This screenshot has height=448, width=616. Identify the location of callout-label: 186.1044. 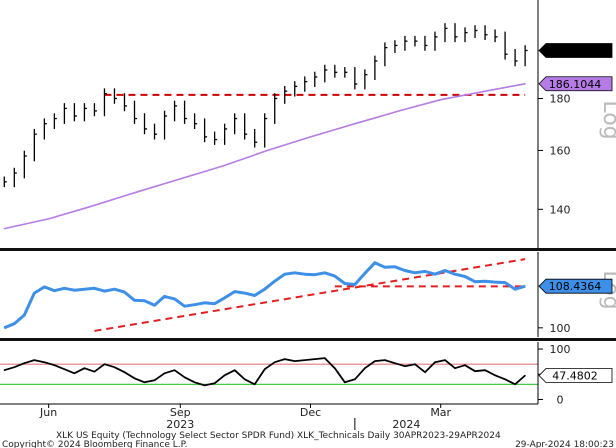
(575, 84).